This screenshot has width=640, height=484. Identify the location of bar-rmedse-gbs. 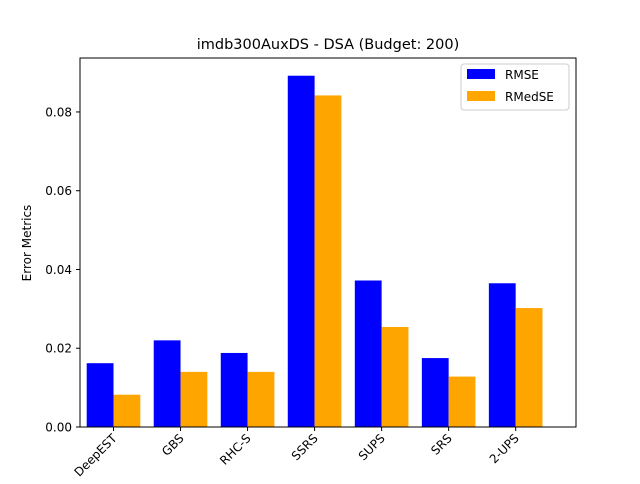
(194, 399).